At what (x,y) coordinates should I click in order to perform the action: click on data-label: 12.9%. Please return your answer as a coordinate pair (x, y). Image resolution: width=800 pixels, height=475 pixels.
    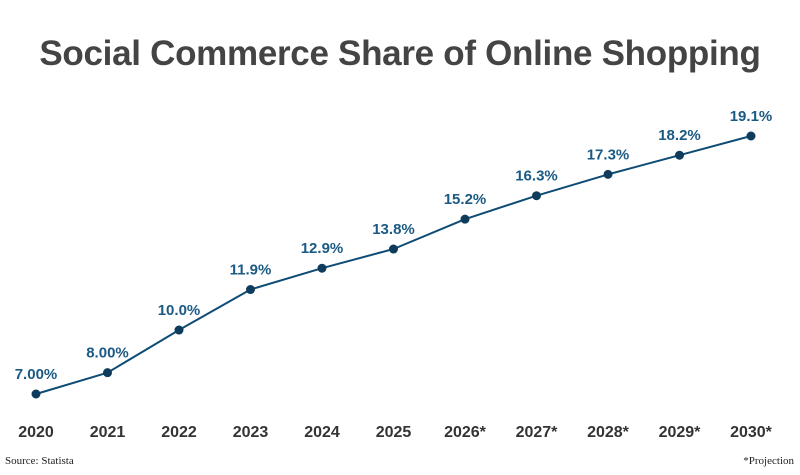
    Looking at the image, I should click on (322, 248).